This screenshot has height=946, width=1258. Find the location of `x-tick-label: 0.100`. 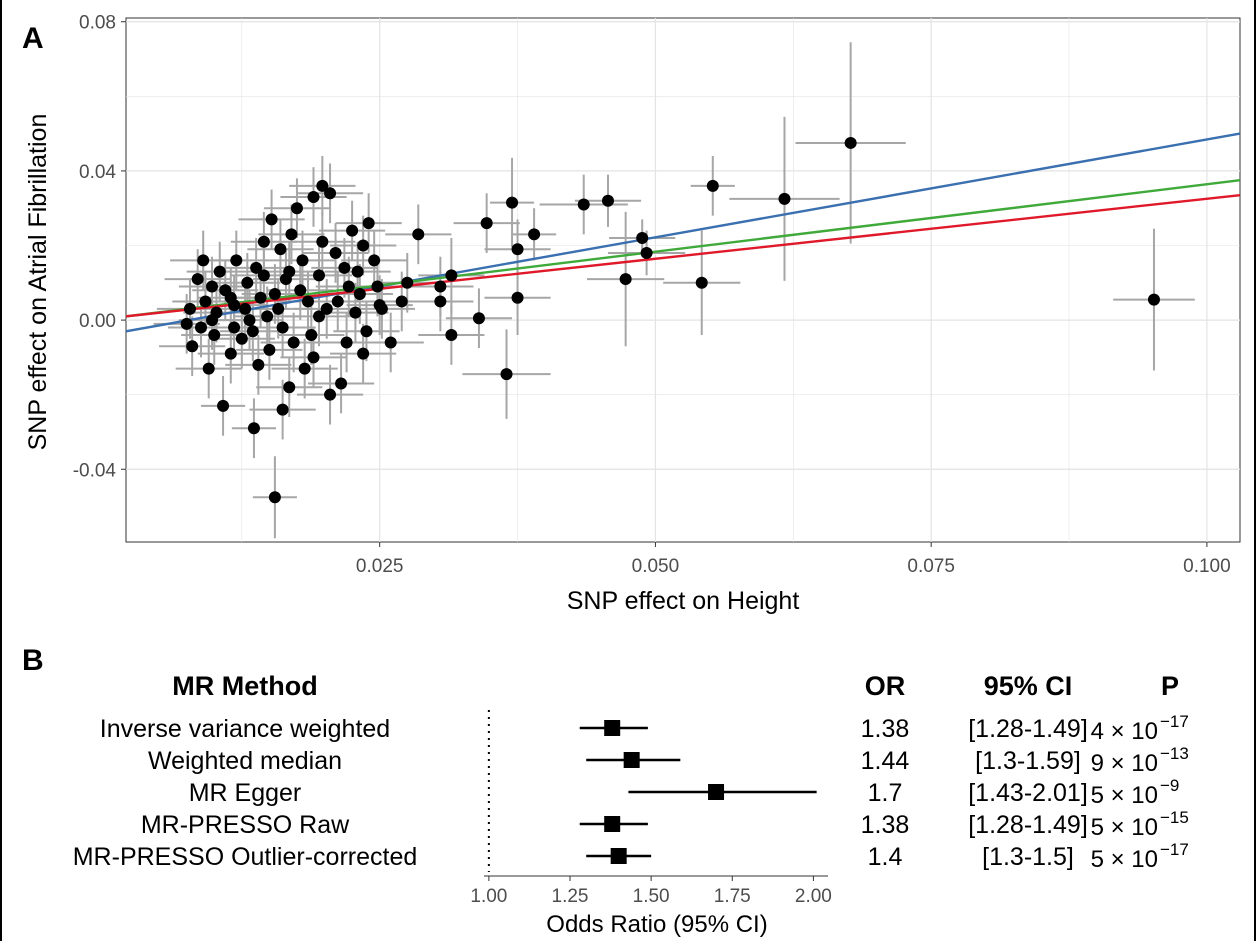

x-tick-label: 0.100 is located at coordinates (1207, 566).